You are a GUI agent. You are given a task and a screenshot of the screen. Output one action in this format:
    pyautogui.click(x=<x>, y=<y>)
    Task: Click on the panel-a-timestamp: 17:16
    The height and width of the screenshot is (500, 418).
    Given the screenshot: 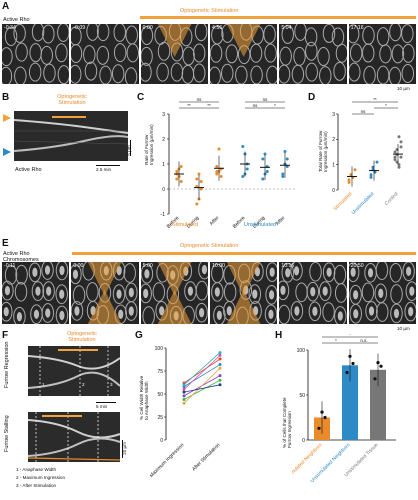 What is the action you would take?
    pyautogui.click(x=357, y=28)
    